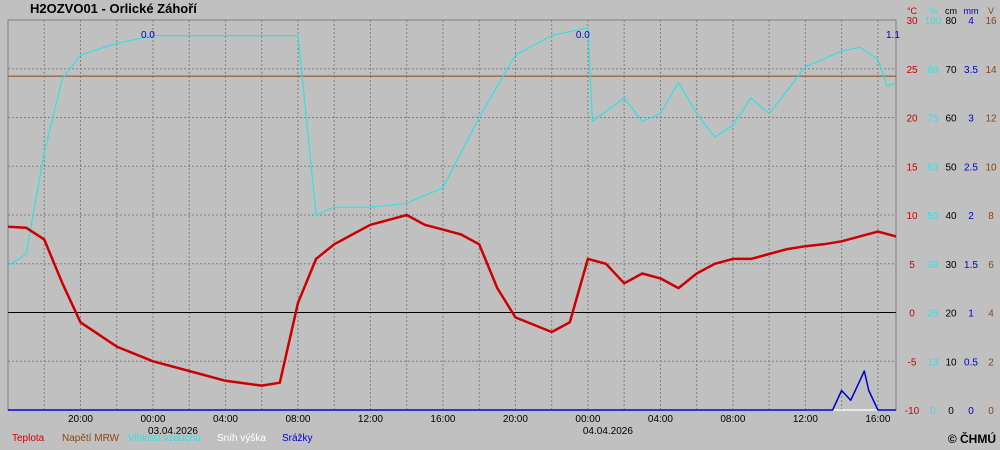  Describe the element at coordinates (608, 431) in the screenshot. I see `date-label: 04.04.2026` at that location.